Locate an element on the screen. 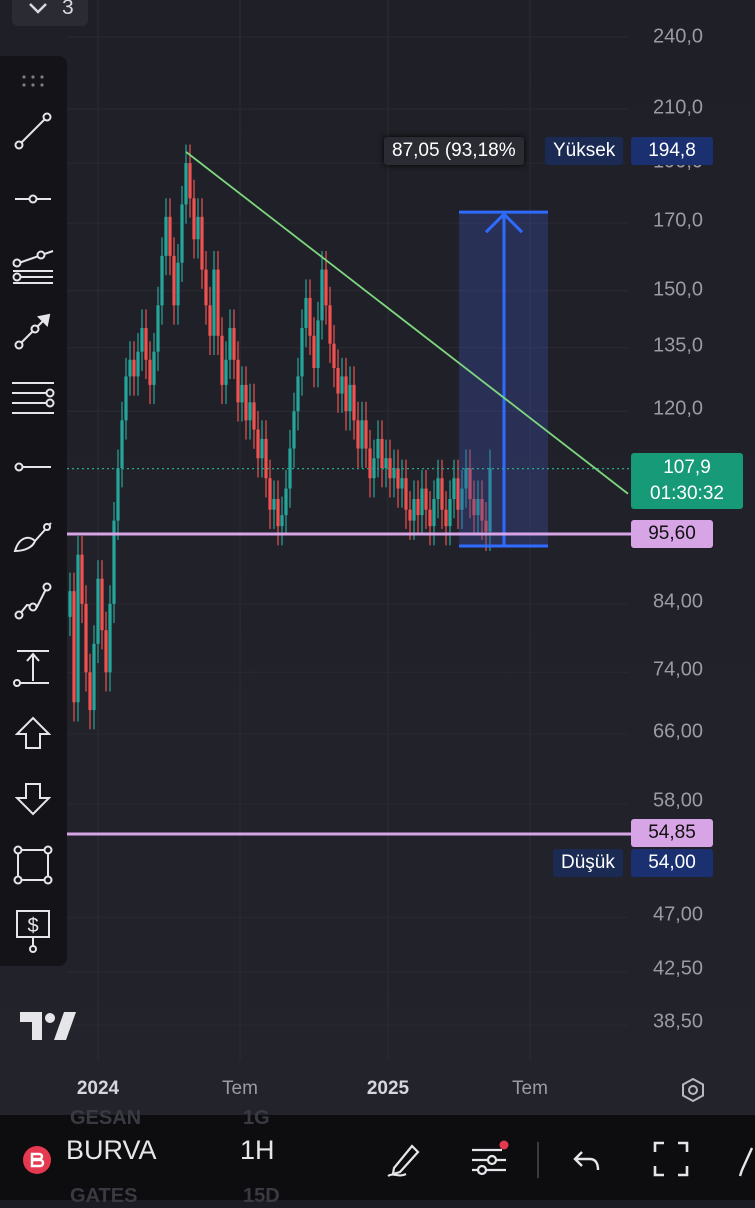  horizontal-ray-icon is located at coordinates (33, 199).